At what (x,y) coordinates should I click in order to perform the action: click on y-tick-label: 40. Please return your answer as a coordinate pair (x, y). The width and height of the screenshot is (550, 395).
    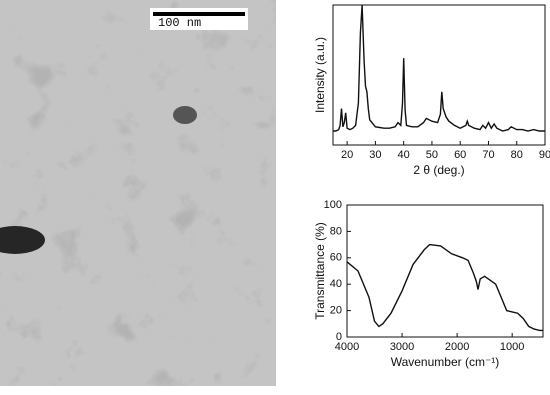
    Looking at the image, I should click on (336, 284).